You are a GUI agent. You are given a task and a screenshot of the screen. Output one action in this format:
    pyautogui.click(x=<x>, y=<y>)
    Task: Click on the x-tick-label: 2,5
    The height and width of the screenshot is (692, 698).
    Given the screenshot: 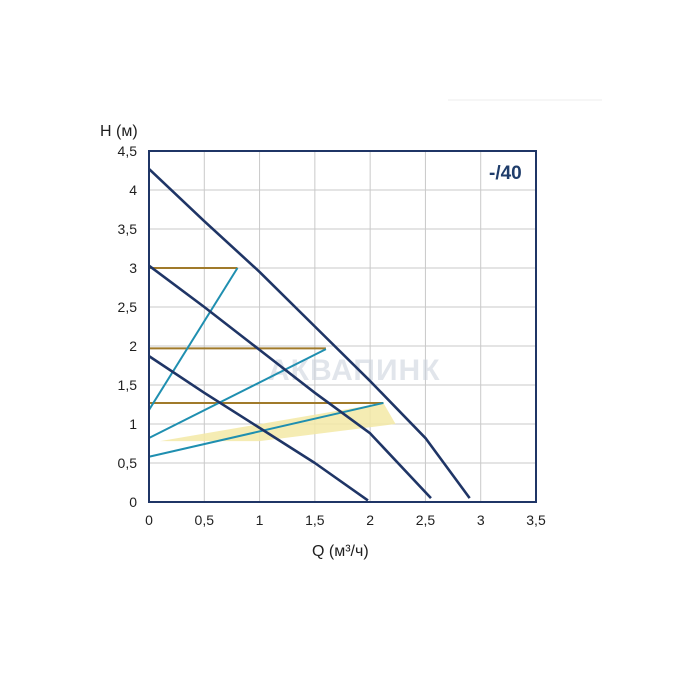 What is the action you would take?
    pyautogui.click(x=426, y=520)
    